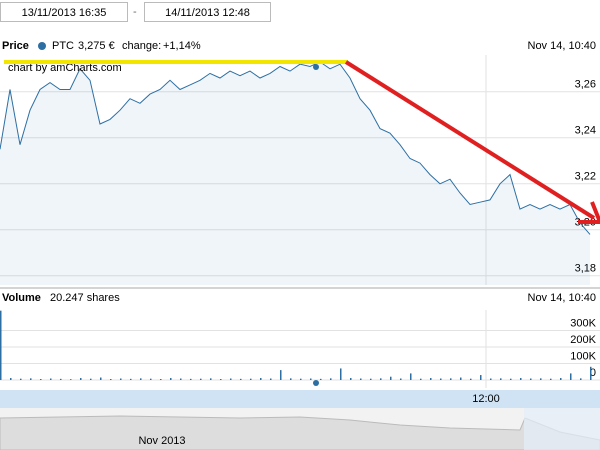 This screenshot has width=600, height=450. I want to click on y-tick-label: 3,18, so click(585, 269).